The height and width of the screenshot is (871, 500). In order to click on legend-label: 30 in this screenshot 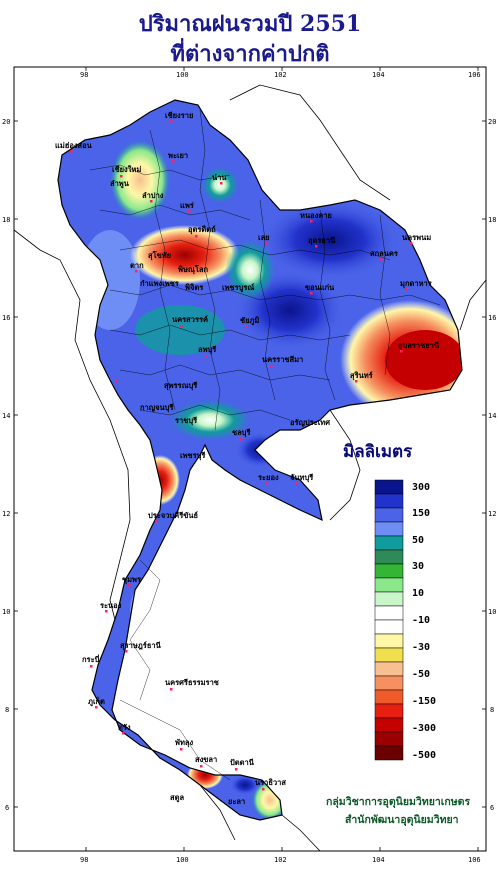, I will do `click(418, 566)`.